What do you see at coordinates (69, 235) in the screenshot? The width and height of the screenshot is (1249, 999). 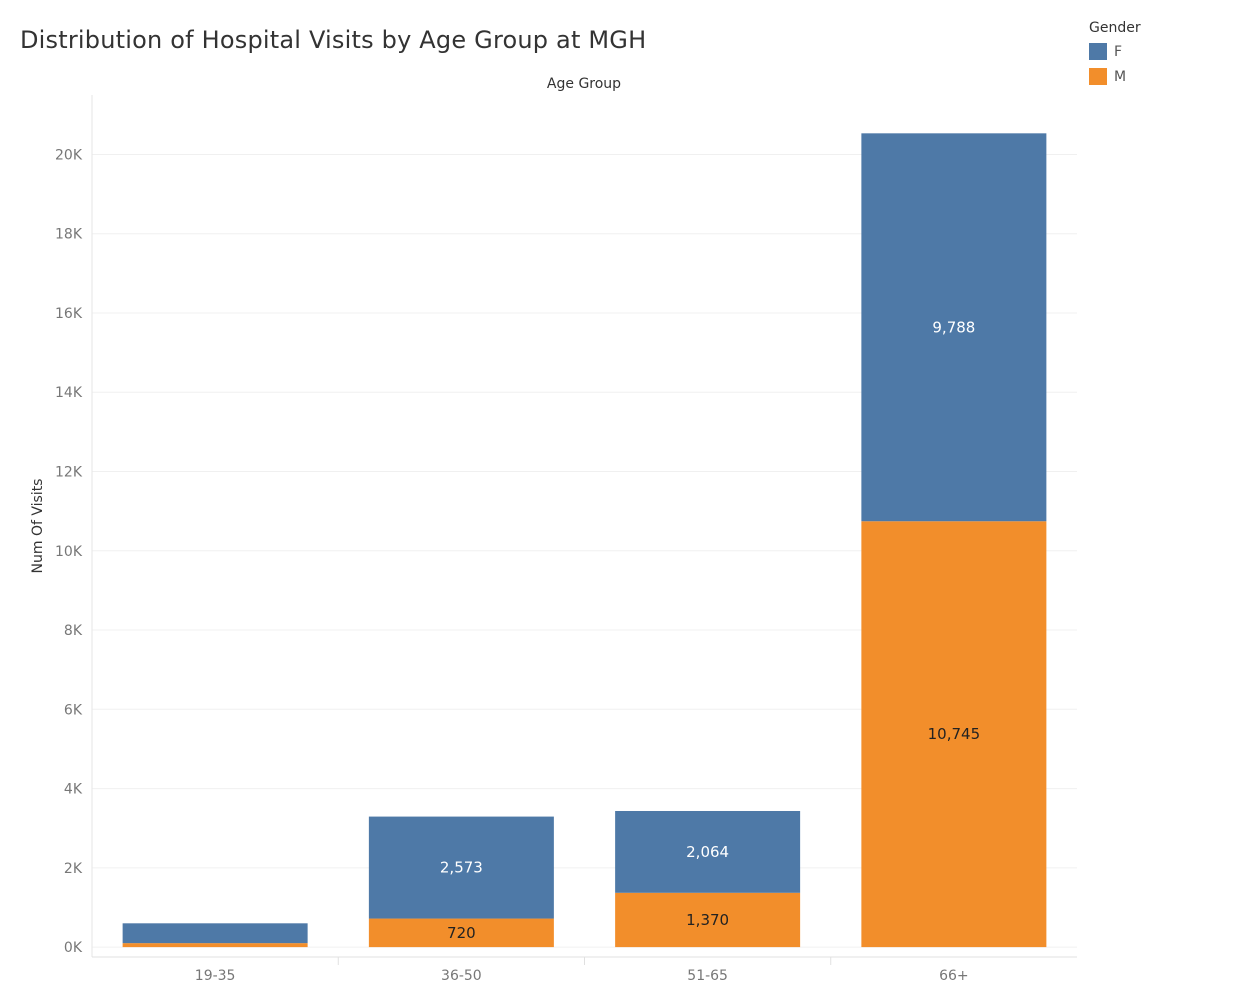 I see `y-tick-label: 18K` at bounding box center [69, 235].